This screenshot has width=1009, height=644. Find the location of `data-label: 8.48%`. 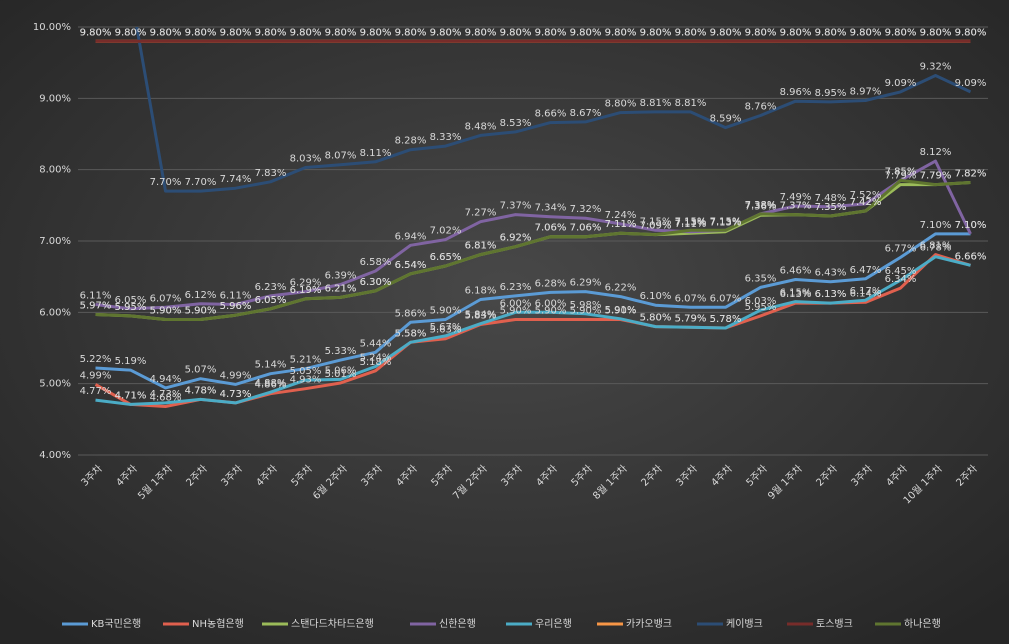

data-label: 8.48% is located at coordinates (481, 126).